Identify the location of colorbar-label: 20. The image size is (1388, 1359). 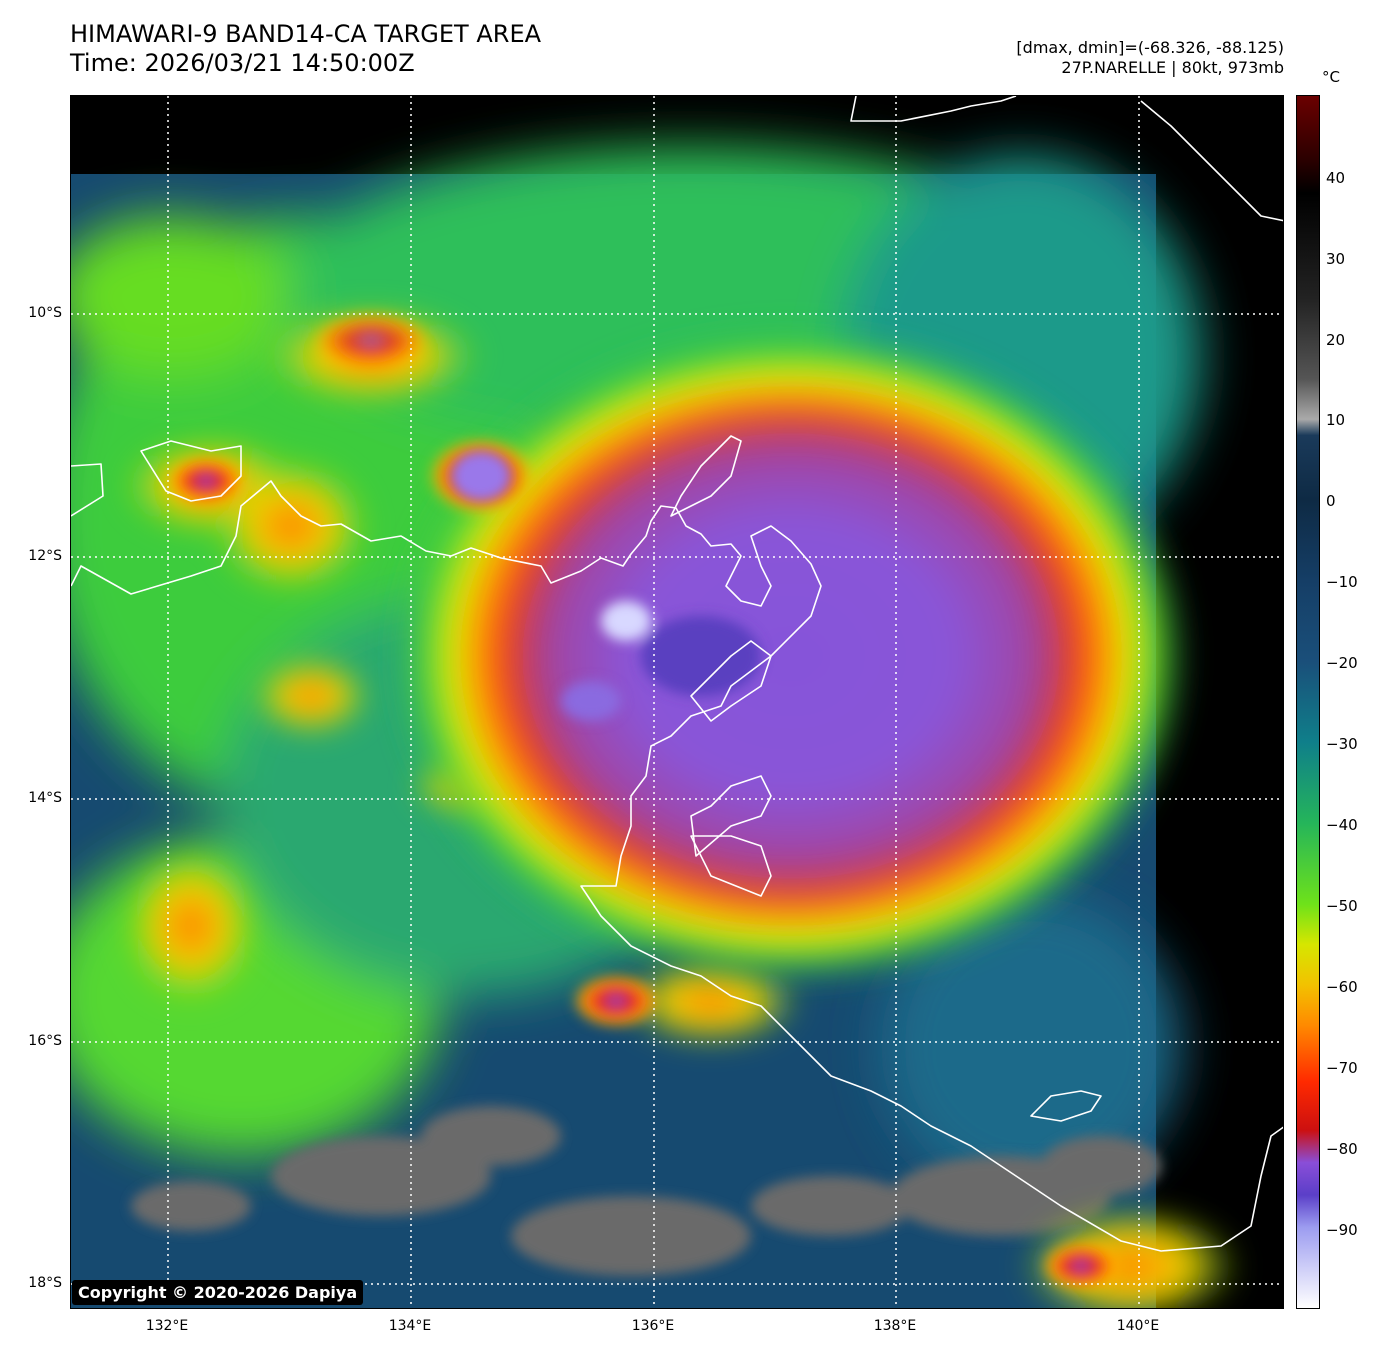
(1336, 340).